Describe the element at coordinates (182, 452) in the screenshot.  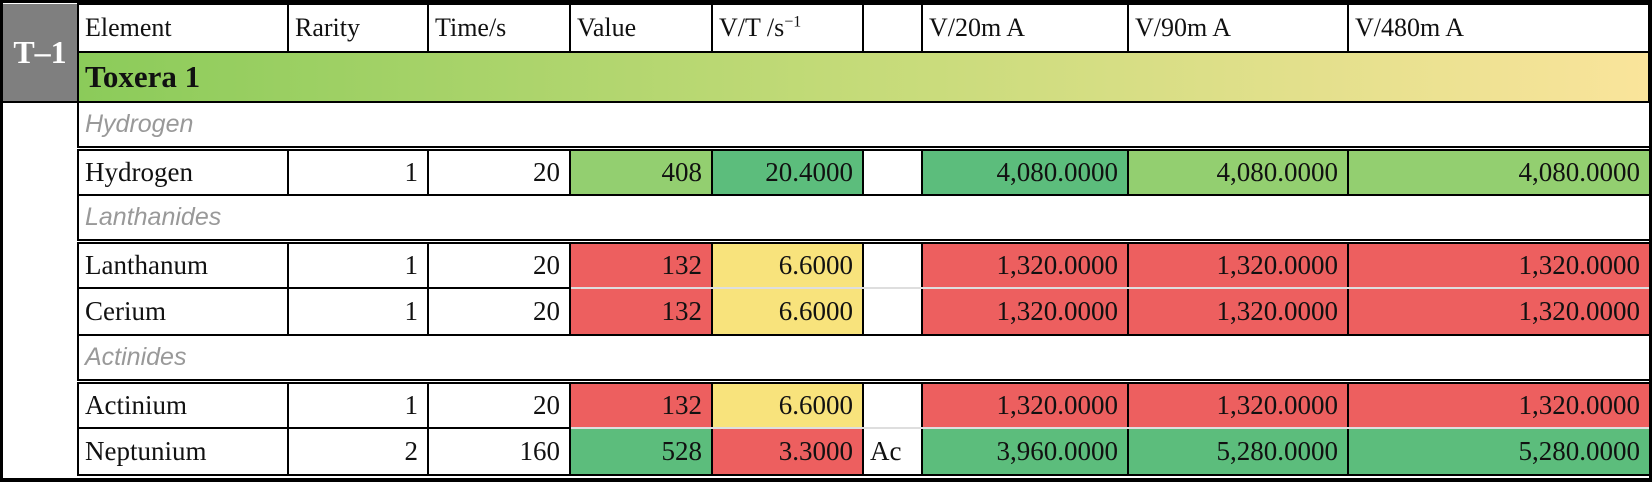
I see `cell-element: Neptunium` at that location.